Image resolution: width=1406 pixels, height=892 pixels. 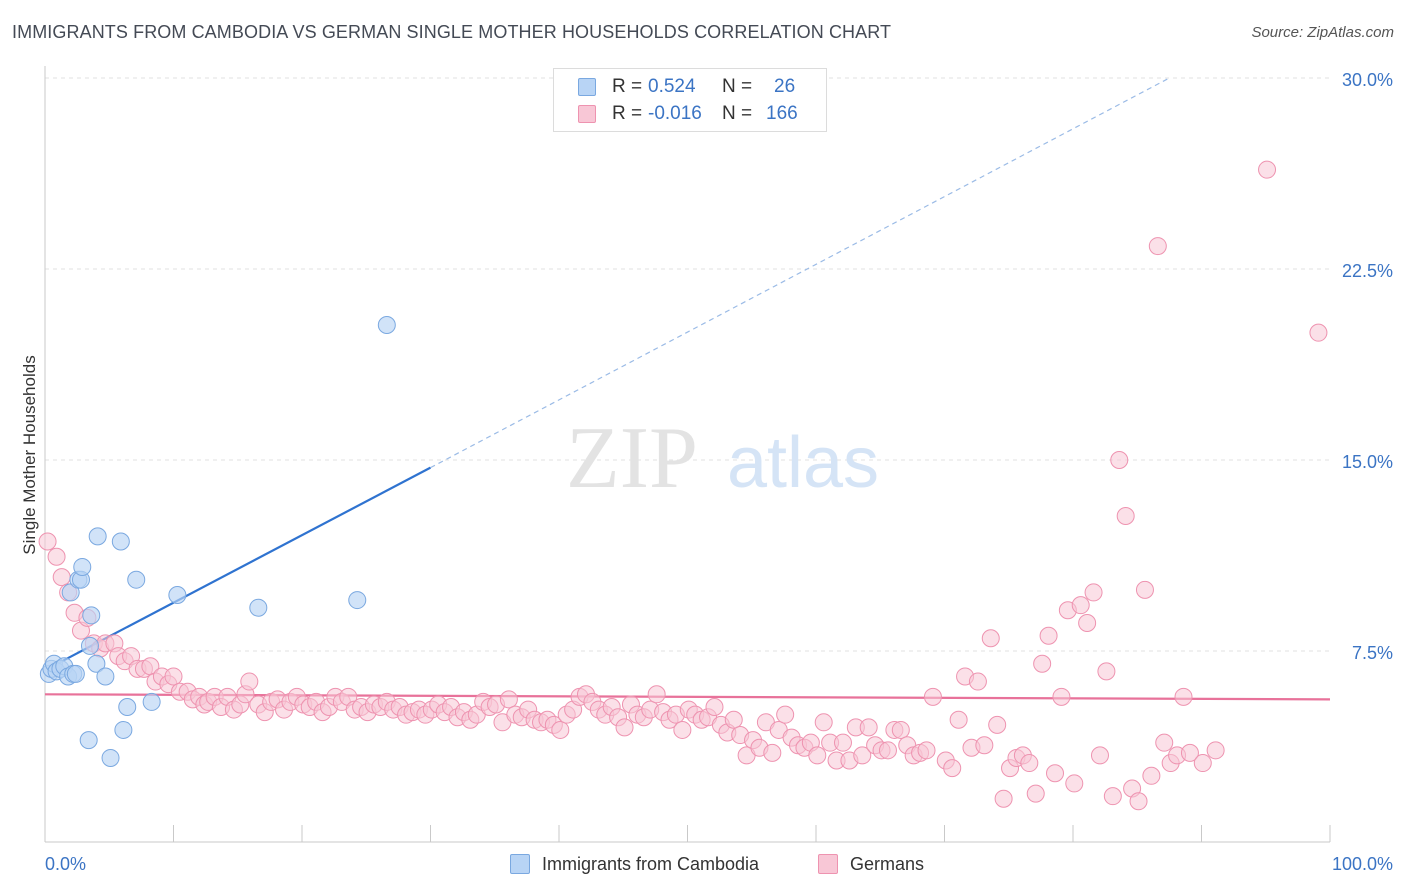 What do you see at coordinates (29, 455) in the screenshot?
I see `y-axis-label: Single Mother Households` at bounding box center [29, 455].